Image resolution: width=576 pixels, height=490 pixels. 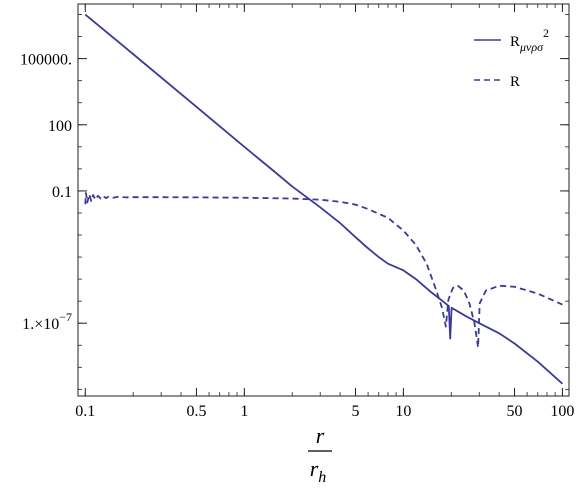 What do you see at coordinates (529, 40) in the screenshot?
I see `legend-label: Rμνρσ2` at bounding box center [529, 40].